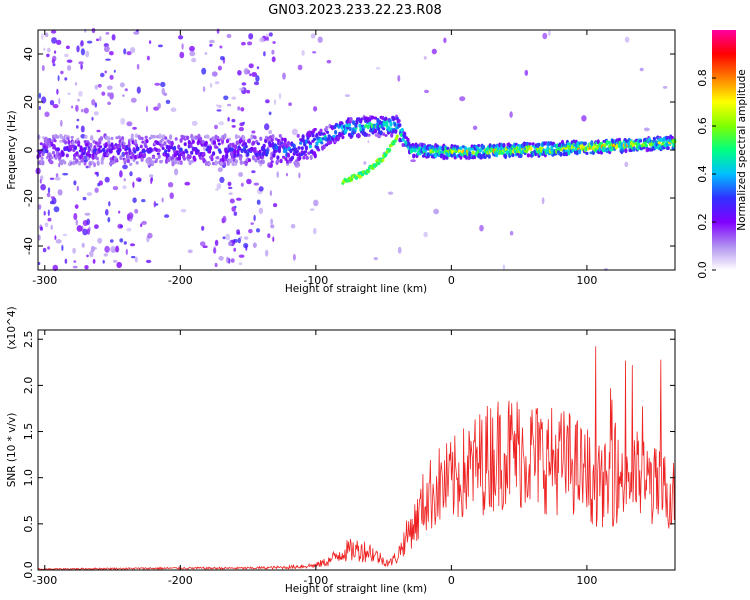  Describe the element at coordinates (352, 179) in the screenshot. I see `spectrogram-branch-point` at that location.